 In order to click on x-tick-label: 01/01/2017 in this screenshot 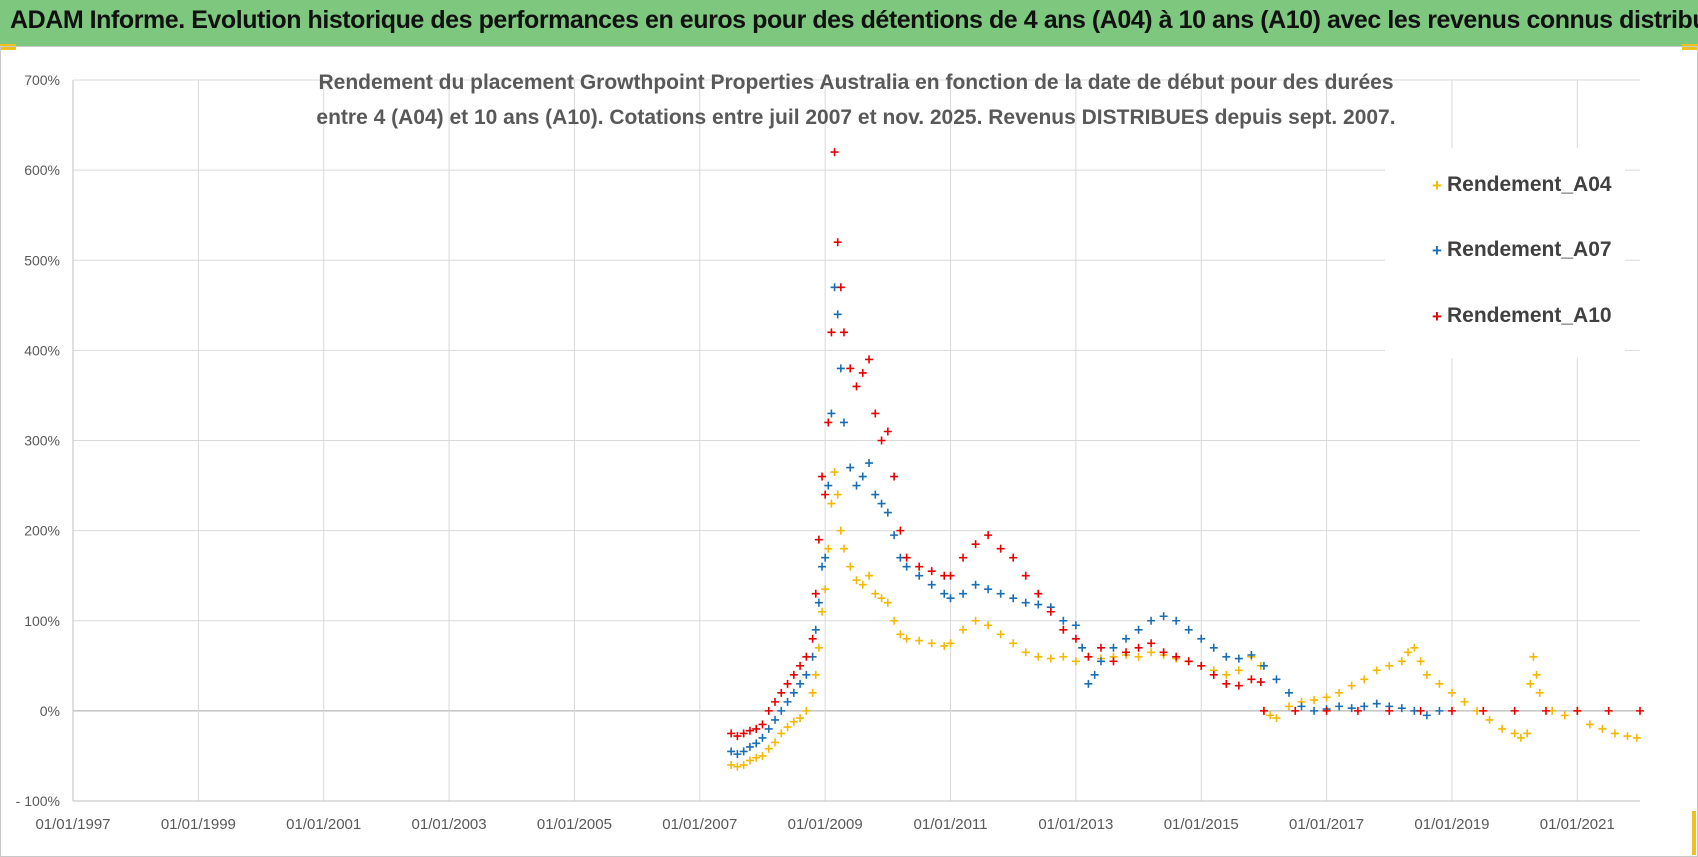, I will do `click(1326, 824)`.